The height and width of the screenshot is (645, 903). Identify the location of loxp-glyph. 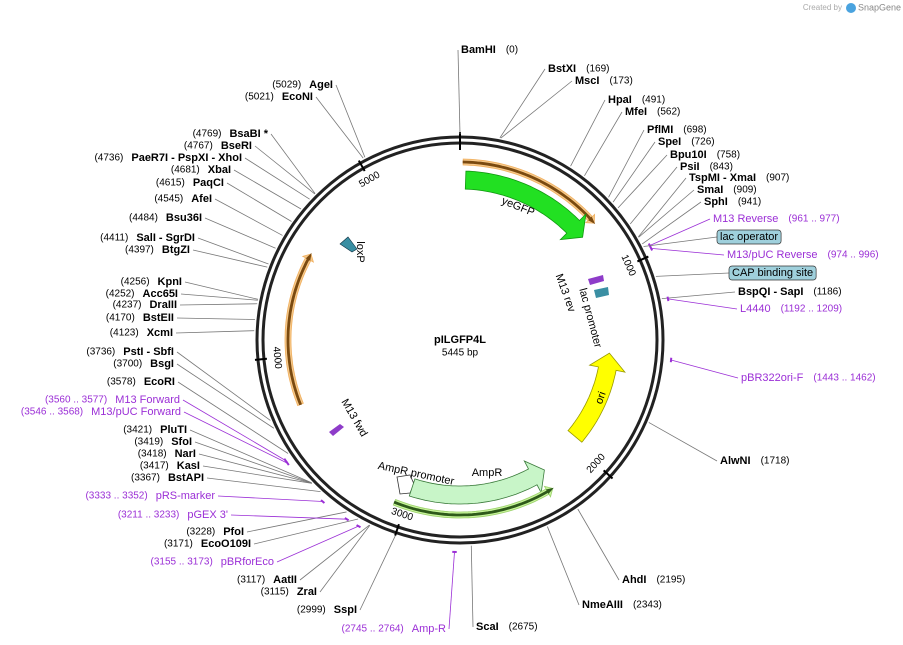
(348, 244).